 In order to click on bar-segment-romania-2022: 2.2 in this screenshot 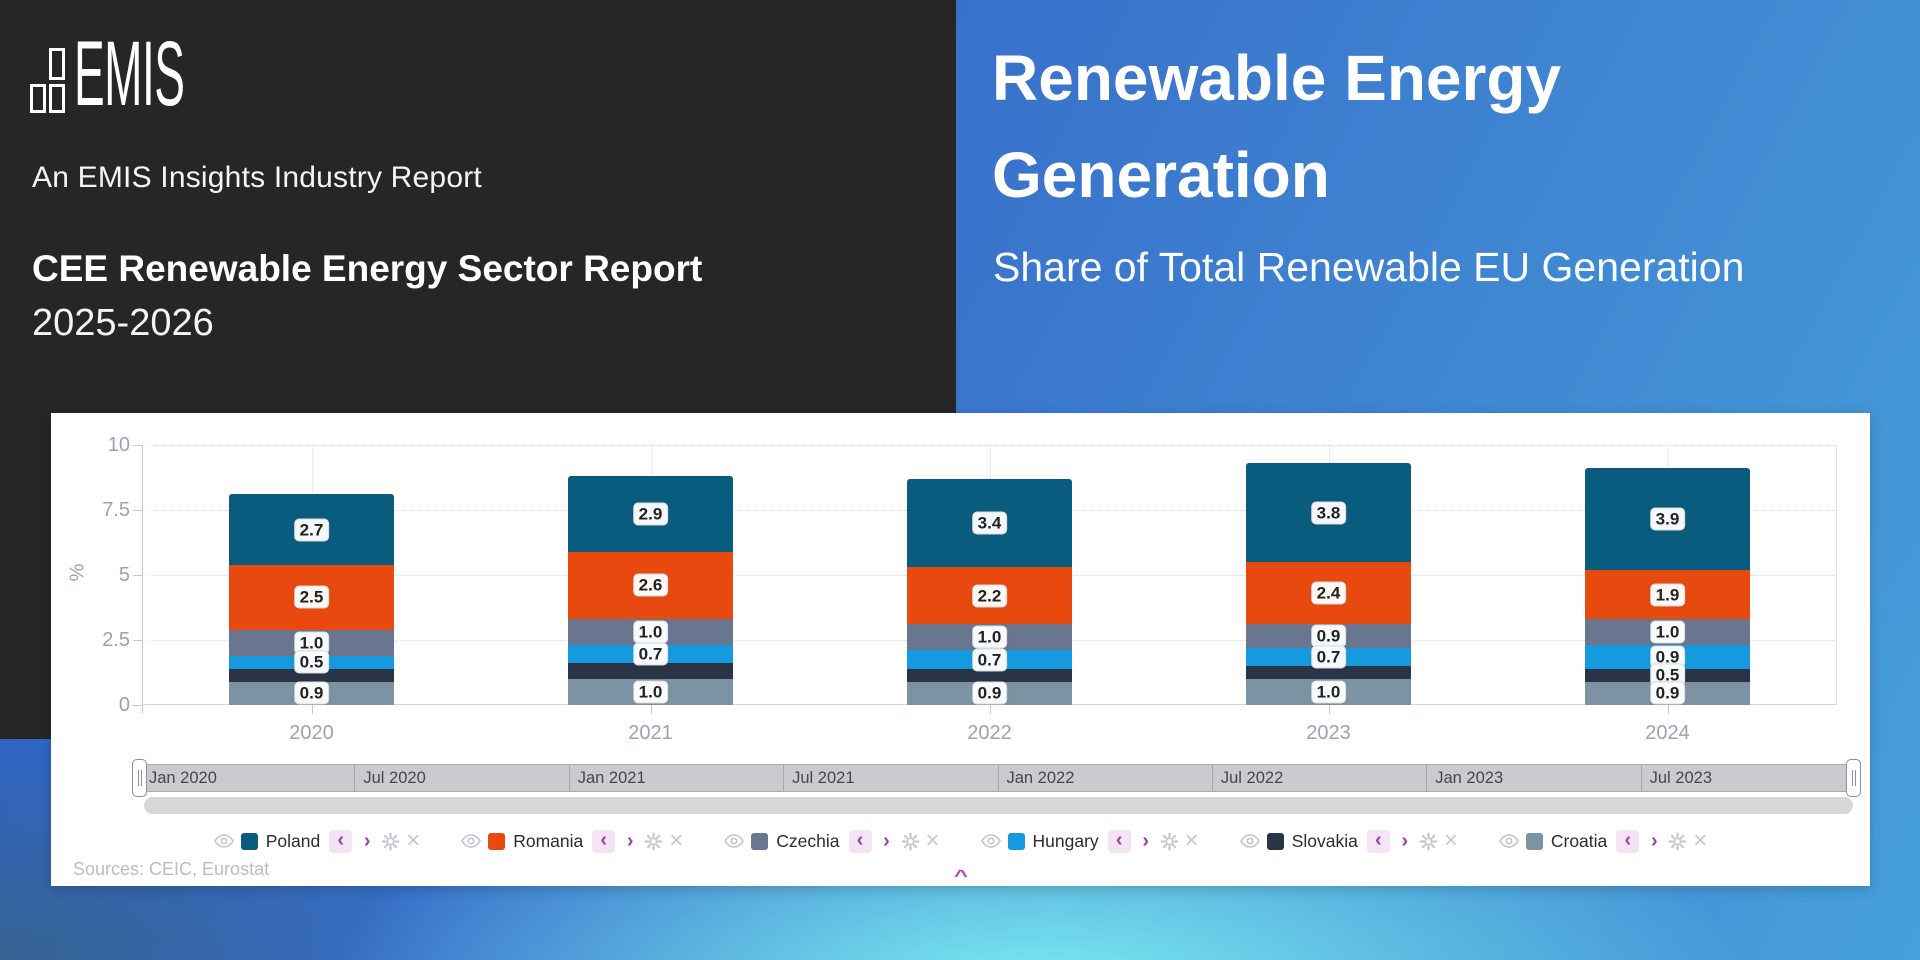, I will do `click(989, 596)`.